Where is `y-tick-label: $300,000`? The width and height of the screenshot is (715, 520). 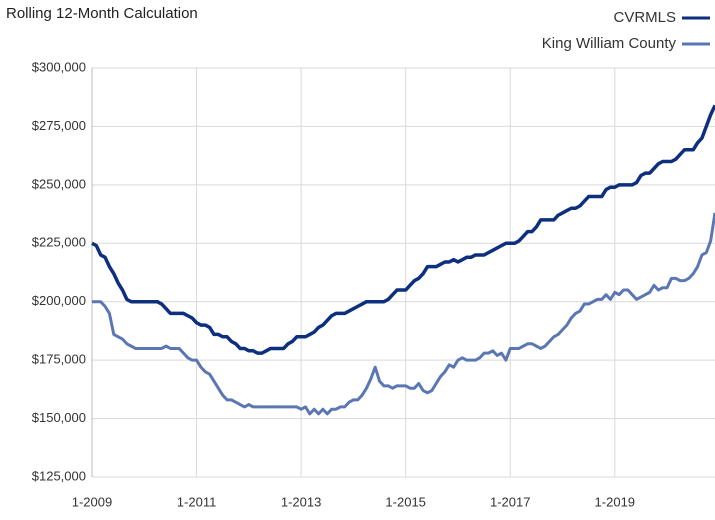 y-tick-label: $300,000 is located at coordinates (59, 66).